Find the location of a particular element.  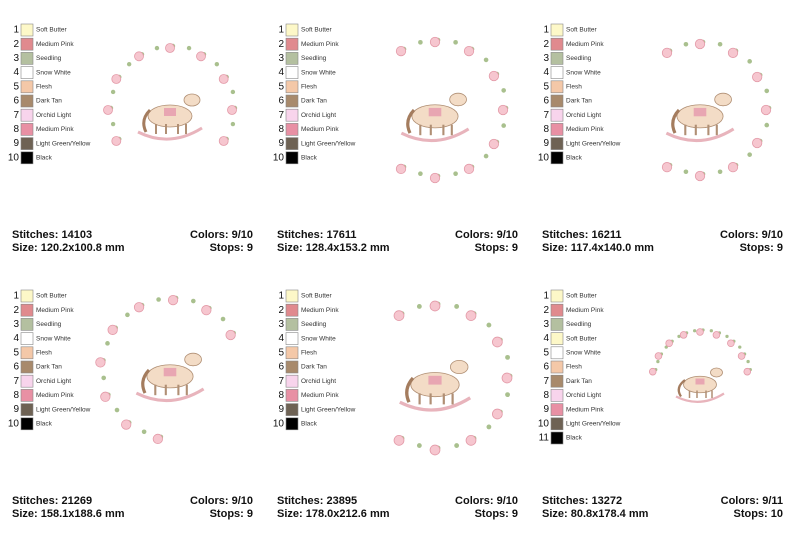

color-number: 1 is located at coordinates (16, 30).